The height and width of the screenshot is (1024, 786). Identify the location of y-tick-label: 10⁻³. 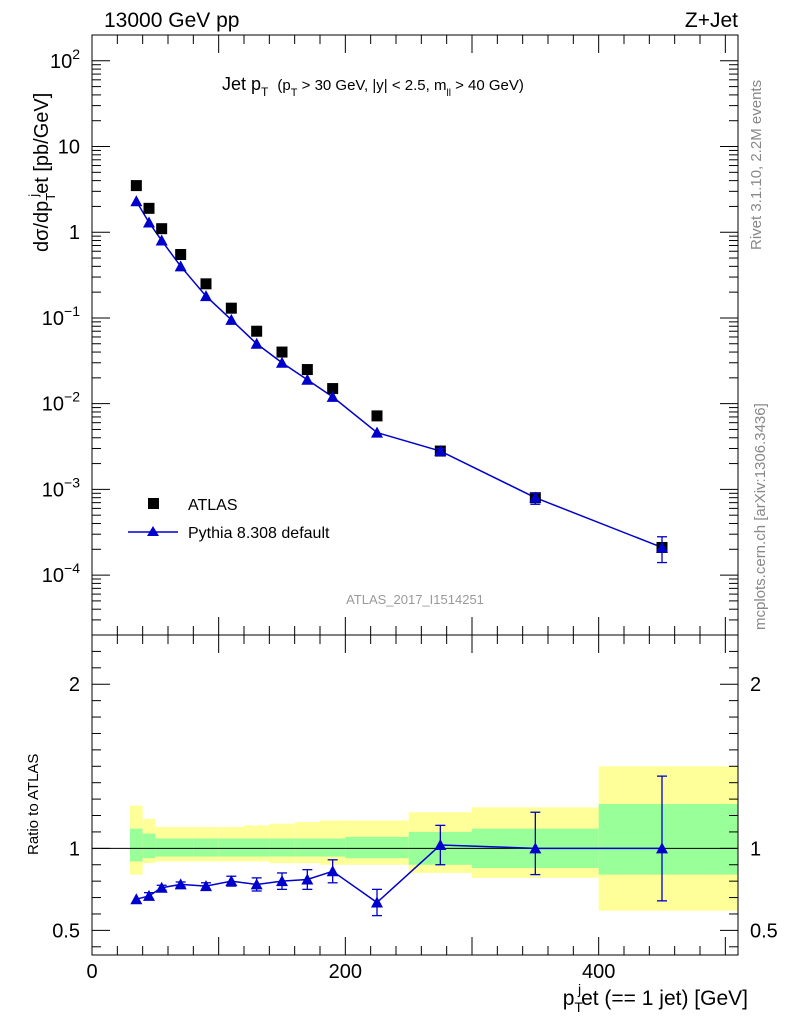
(61, 487).